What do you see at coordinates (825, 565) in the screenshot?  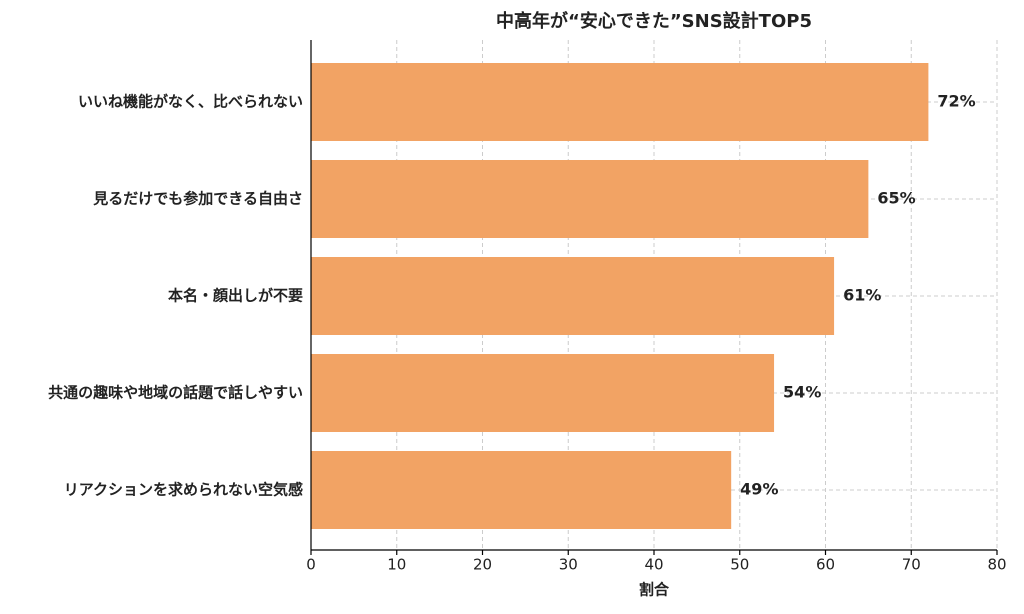 I see `x-tick-label: 60` at bounding box center [825, 565].